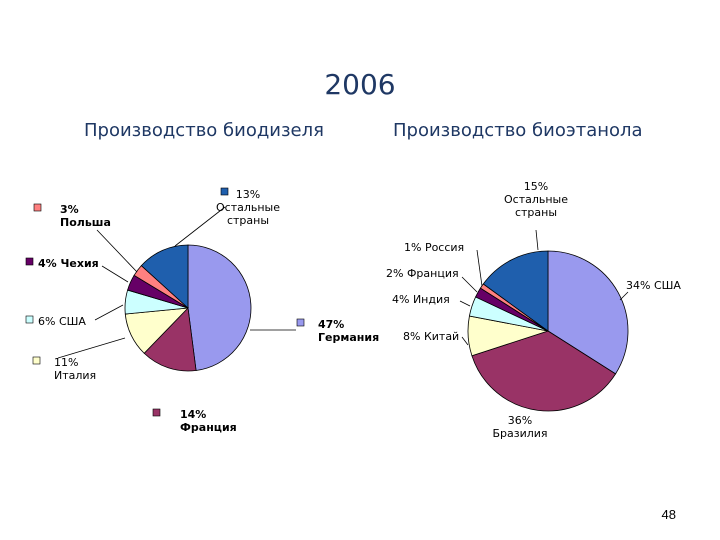 Image resolution: width=720 pixels, height=540 pixels. What do you see at coordinates (431, 336) in the screenshot?
I see `data-label-2: 8% Китай` at bounding box center [431, 336].